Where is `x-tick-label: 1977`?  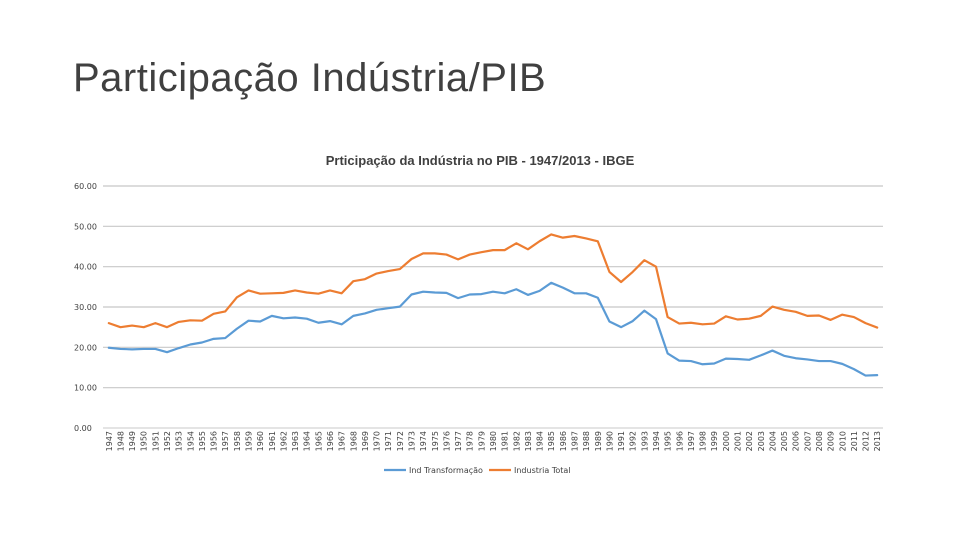
x-tick-label: 1977 is located at coordinates (458, 441).